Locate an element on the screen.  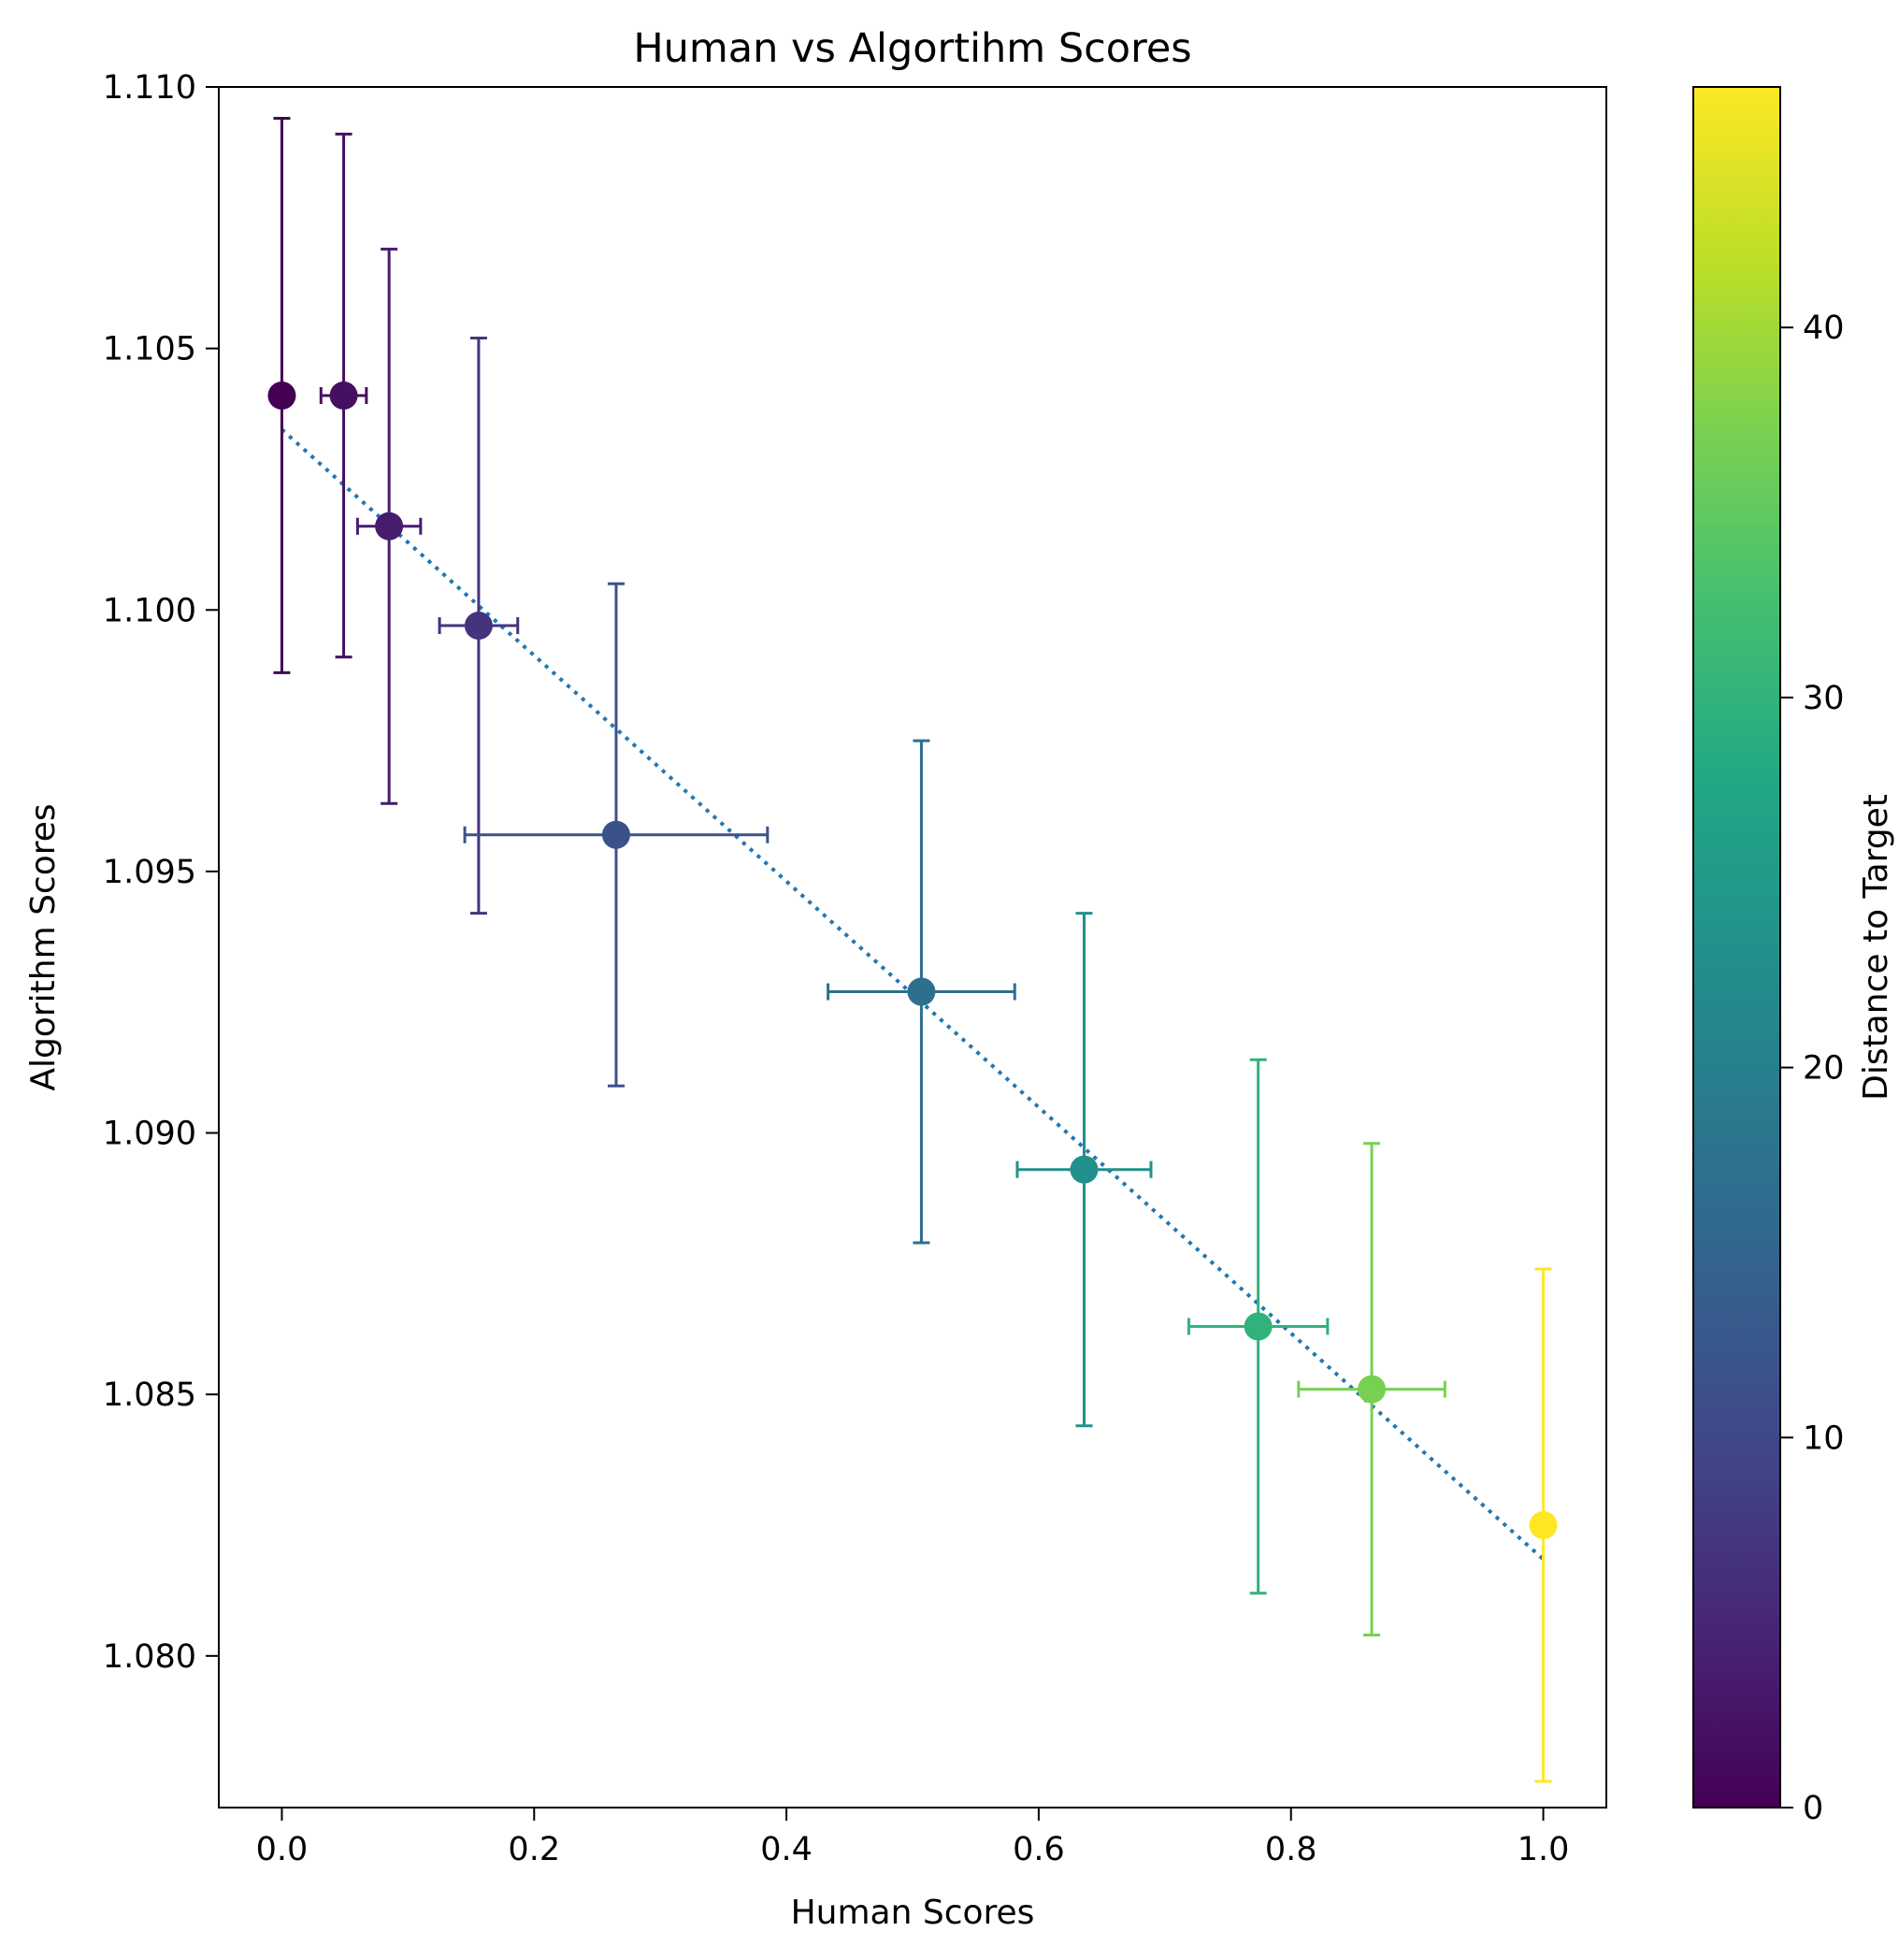
x-tick-label: 0.0 is located at coordinates (282, 1849).